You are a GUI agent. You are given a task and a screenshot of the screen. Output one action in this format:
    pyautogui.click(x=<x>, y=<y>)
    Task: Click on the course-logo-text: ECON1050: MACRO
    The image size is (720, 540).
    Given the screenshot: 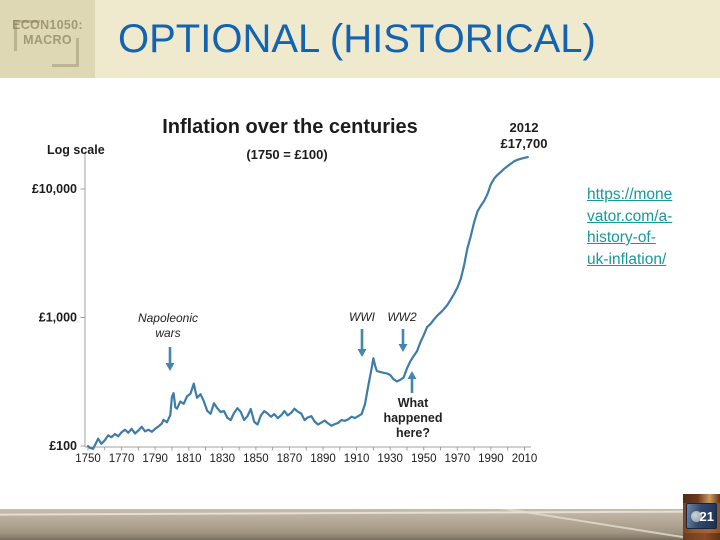 What is the action you would take?
    pyautogui.click(x=47, y=33)
    